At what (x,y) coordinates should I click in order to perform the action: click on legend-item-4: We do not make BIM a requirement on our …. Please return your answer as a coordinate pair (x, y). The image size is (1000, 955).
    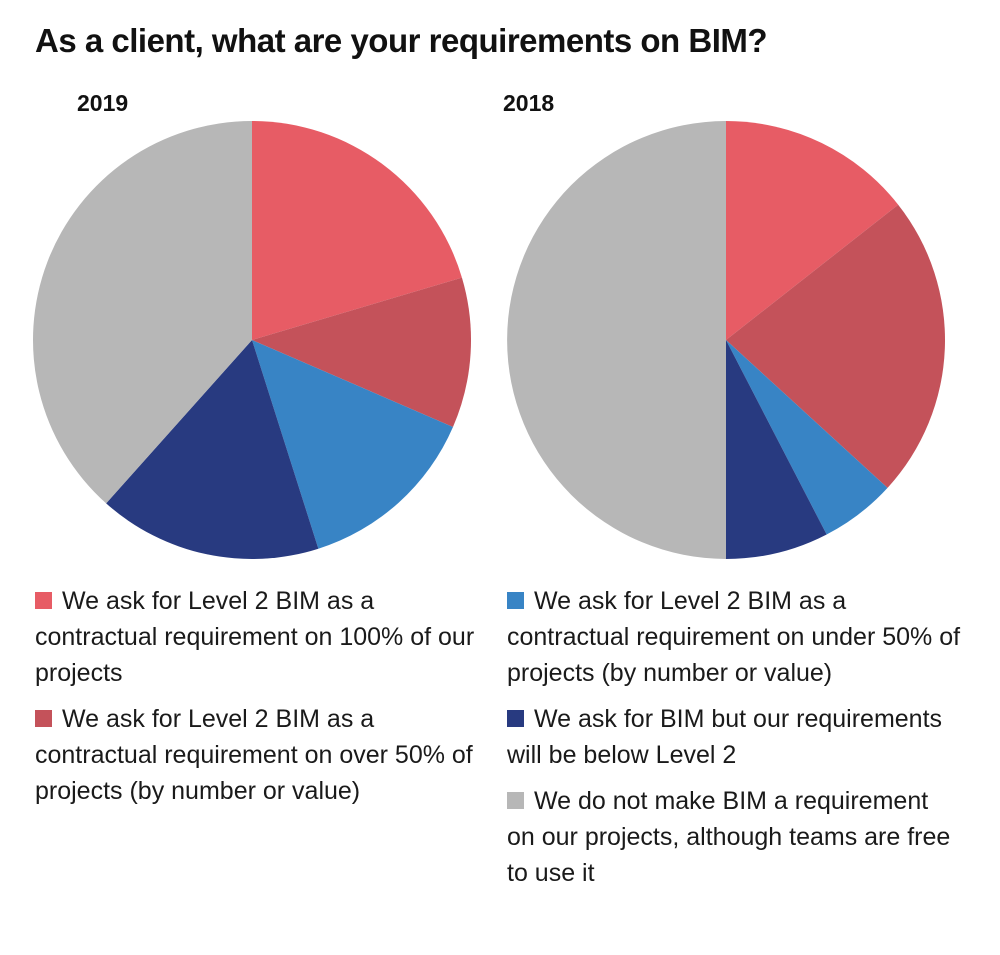
    Looking at the image, I should click on (734, 837).